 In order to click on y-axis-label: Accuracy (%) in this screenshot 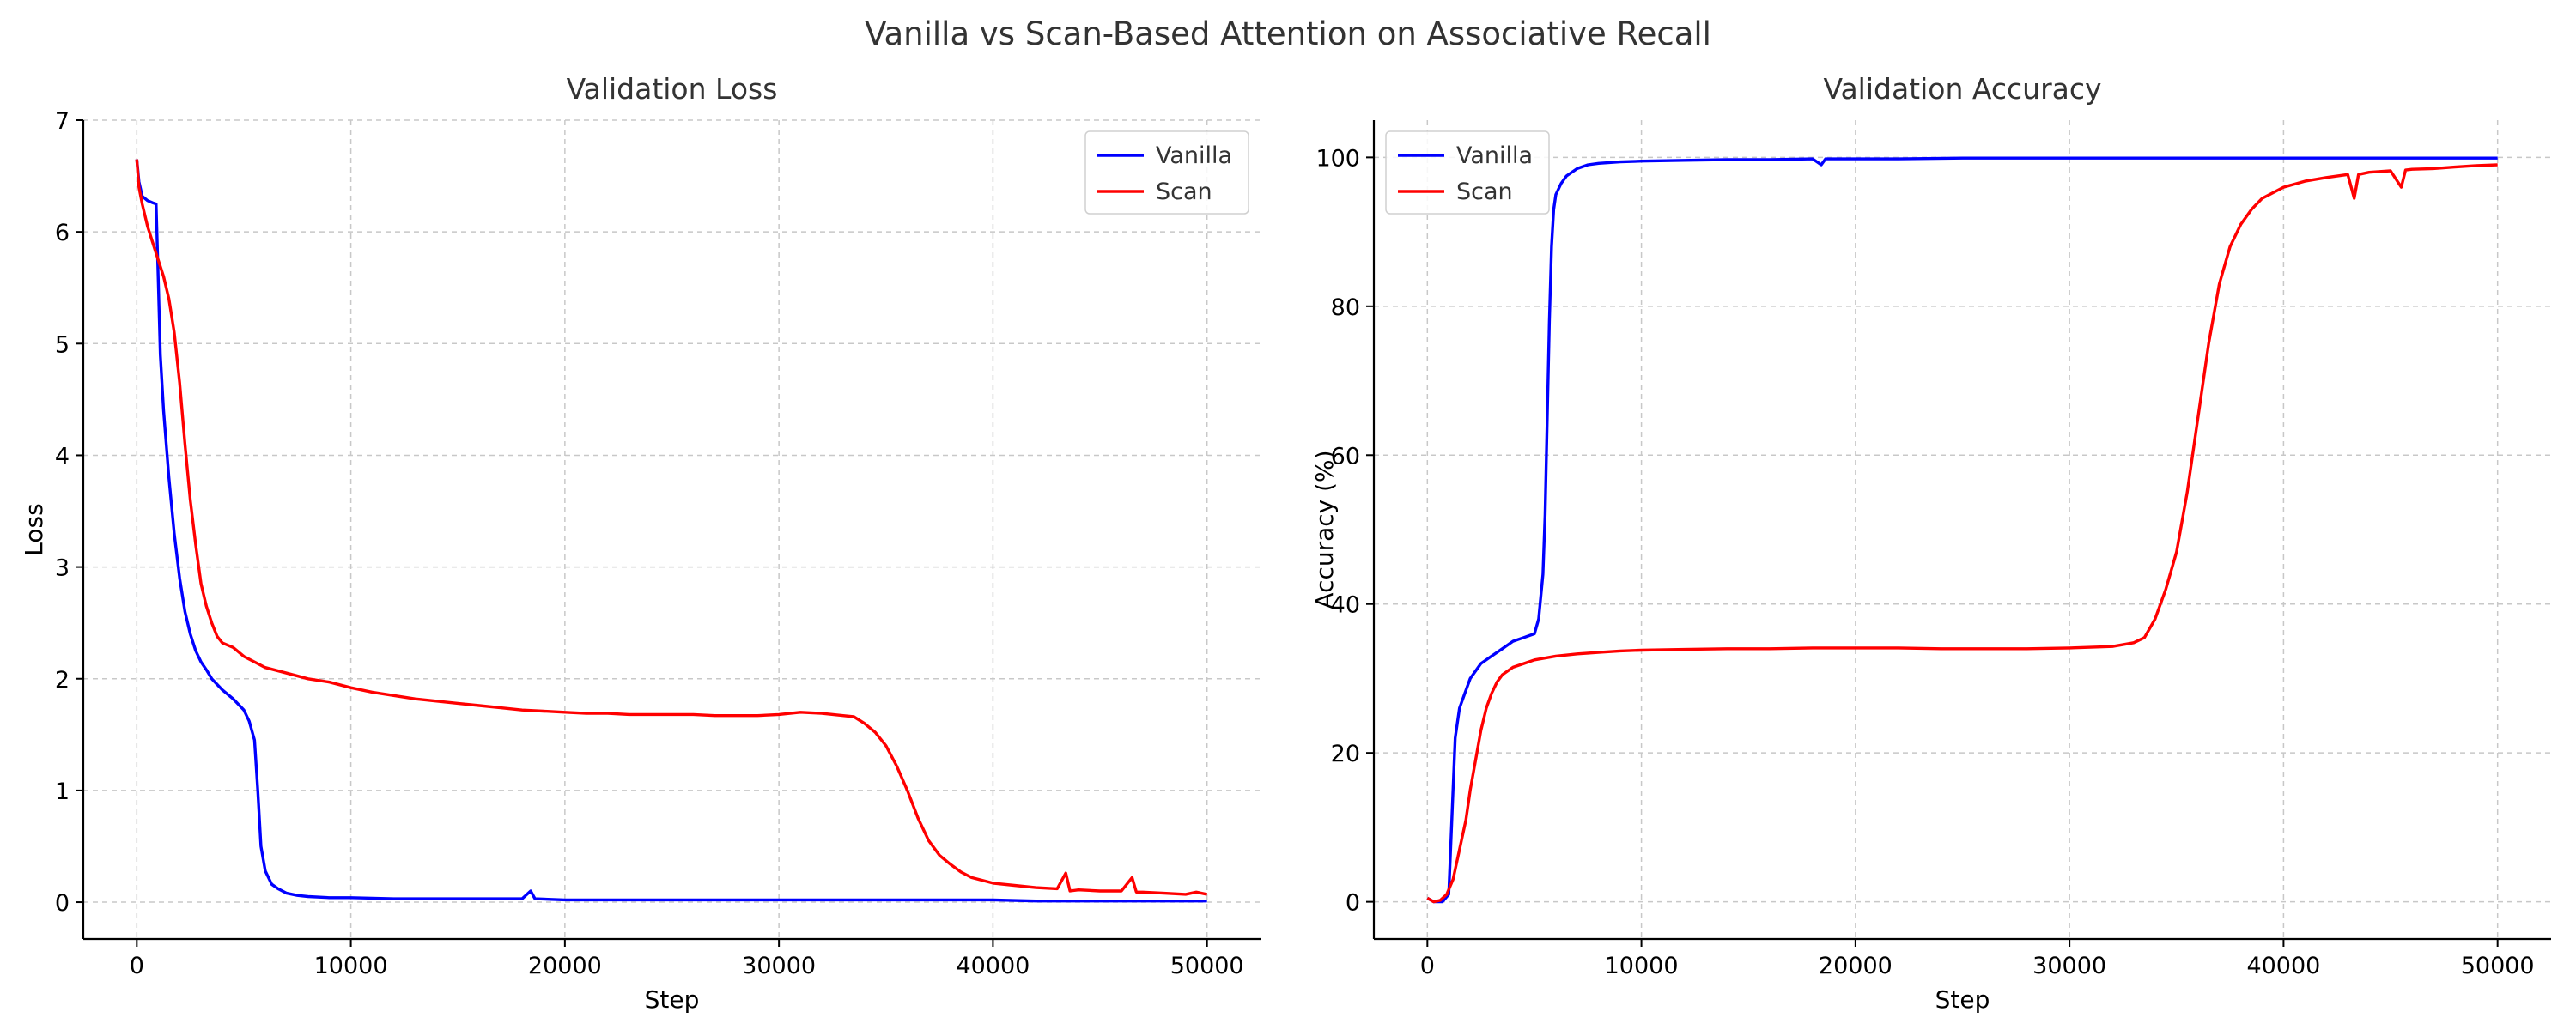, I will do `click(1324, 529)`.